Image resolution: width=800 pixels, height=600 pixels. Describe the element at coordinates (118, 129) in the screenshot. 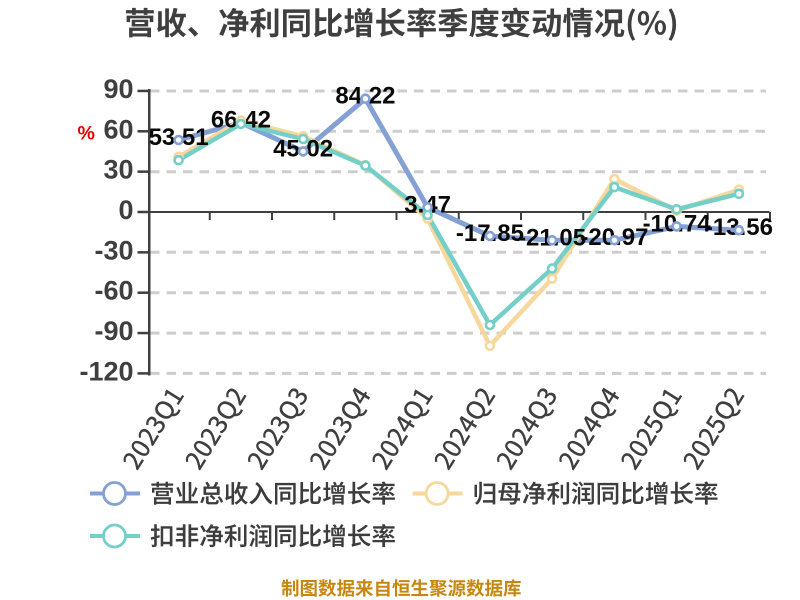

I see `svg-text: 60` at that location.